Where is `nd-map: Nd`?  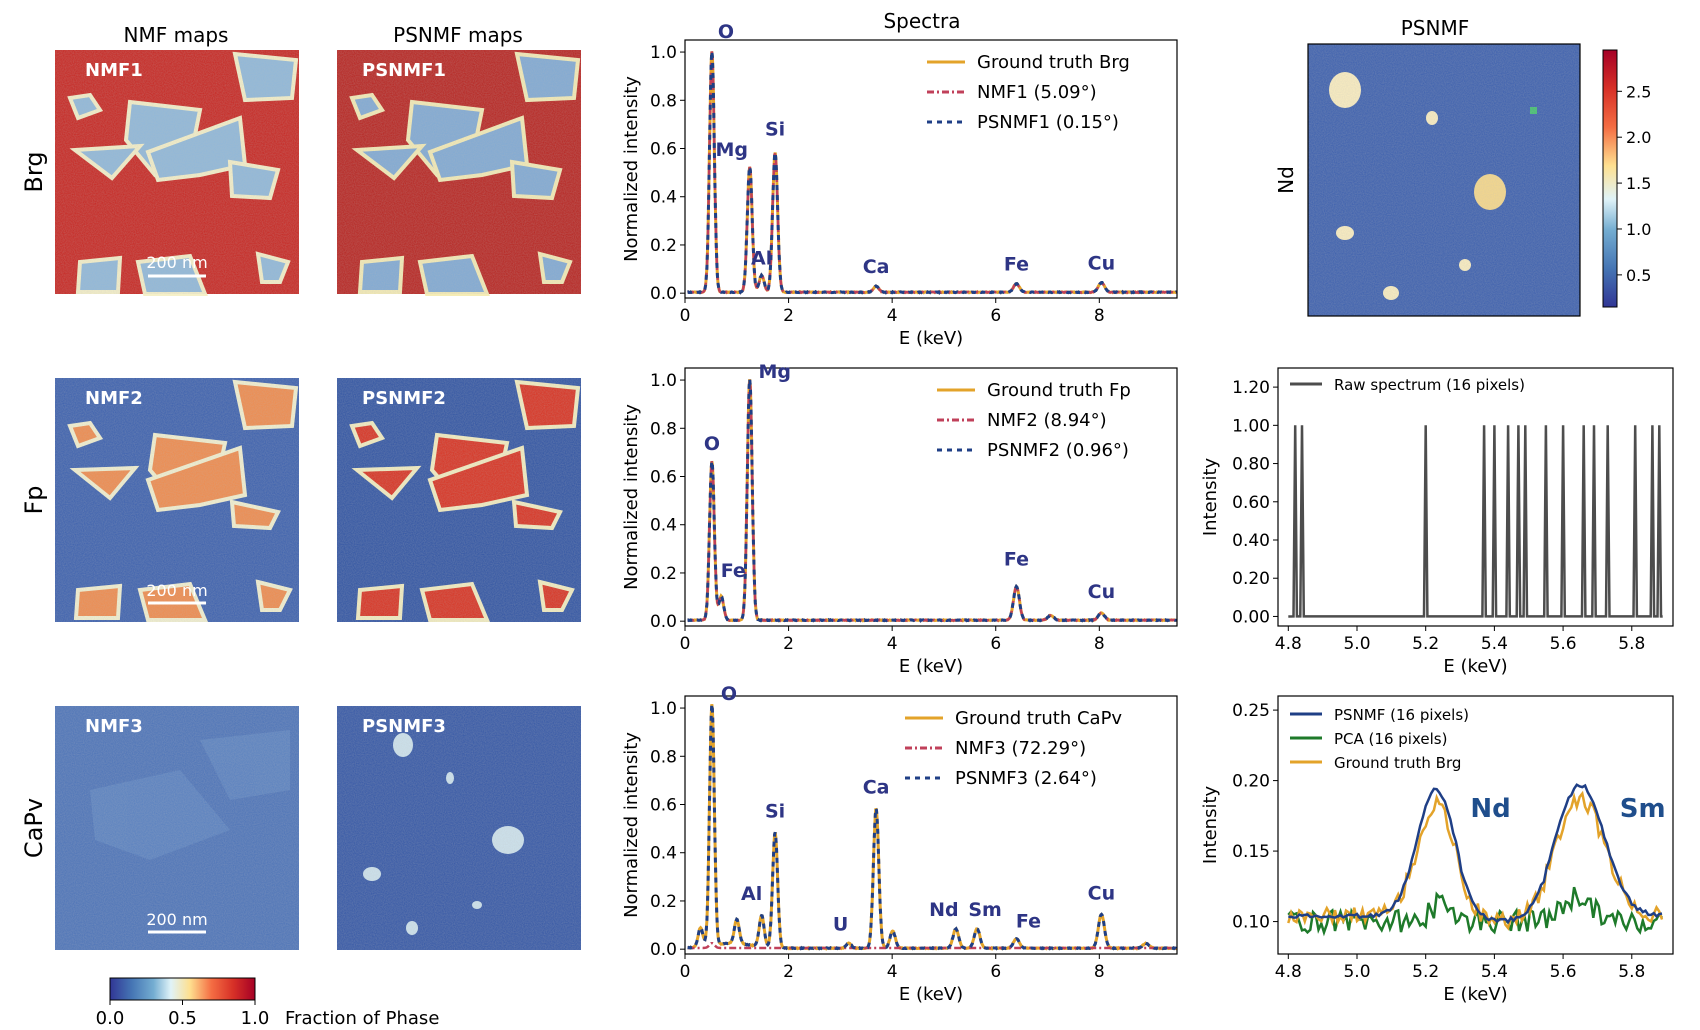
nd-map: Nd is located at coordinates (1427, 180).